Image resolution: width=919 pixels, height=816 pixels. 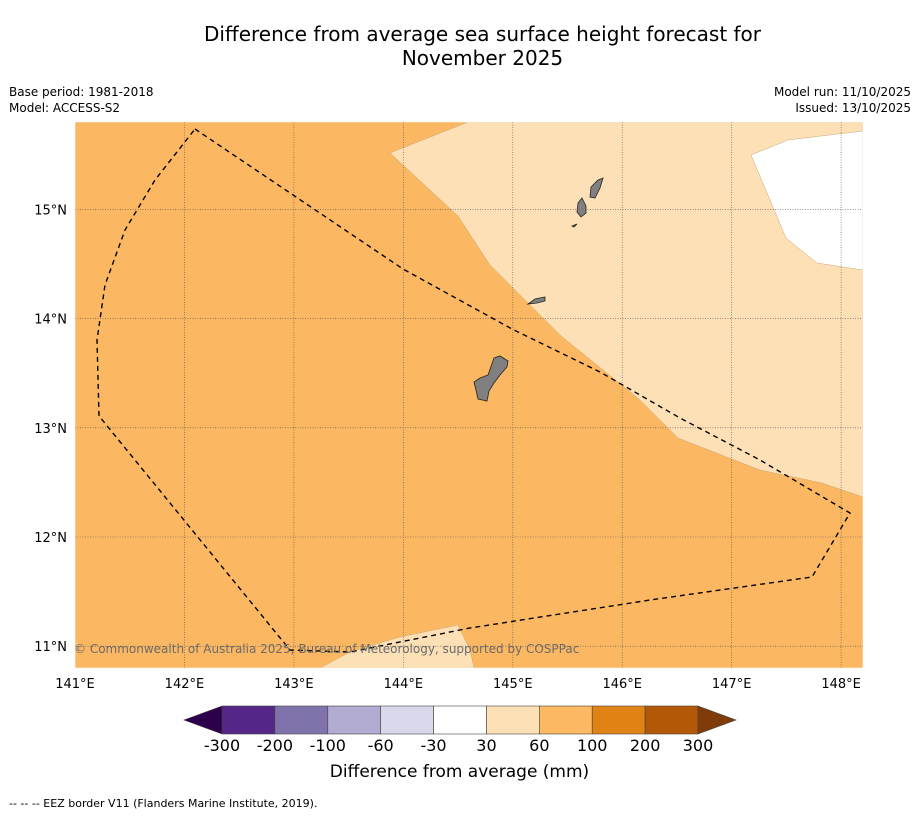 What do you see at coordinates (645, 745) in the screenshot?
I see `colorbar-tick-label: 200` at bounding box center [645, 745].